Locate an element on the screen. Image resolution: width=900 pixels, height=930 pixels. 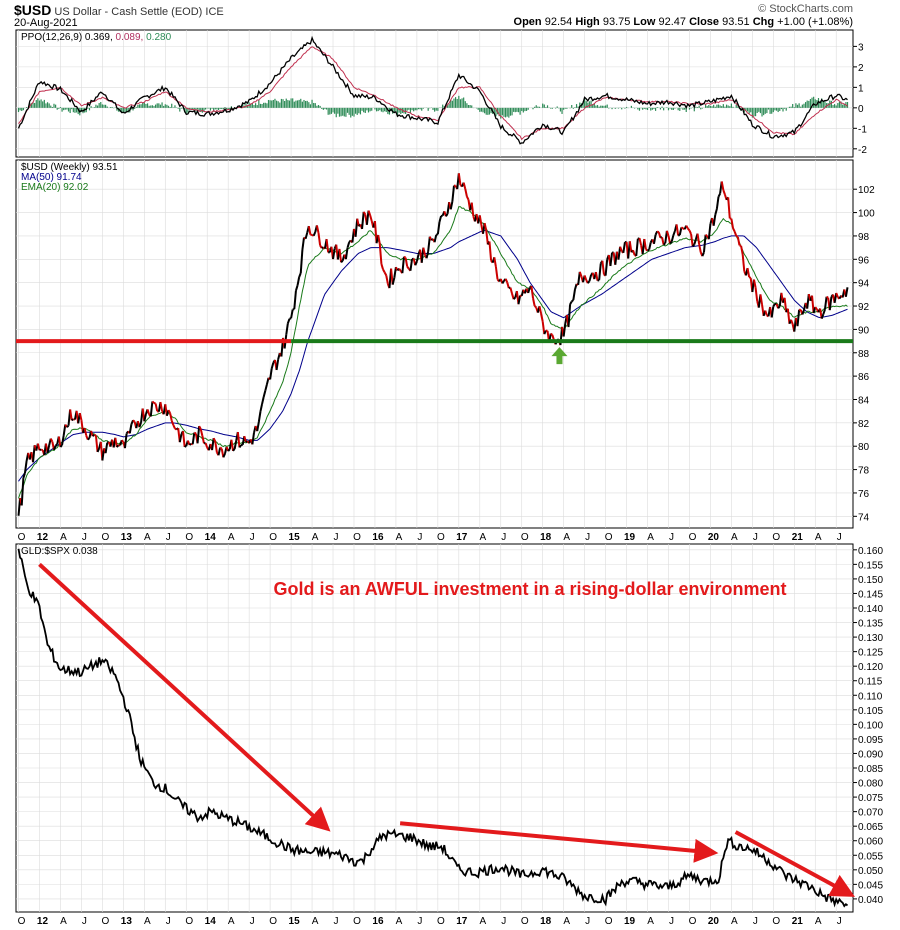
ratio-y-tick-label: 0.150 is located at coordinates (870, 580).